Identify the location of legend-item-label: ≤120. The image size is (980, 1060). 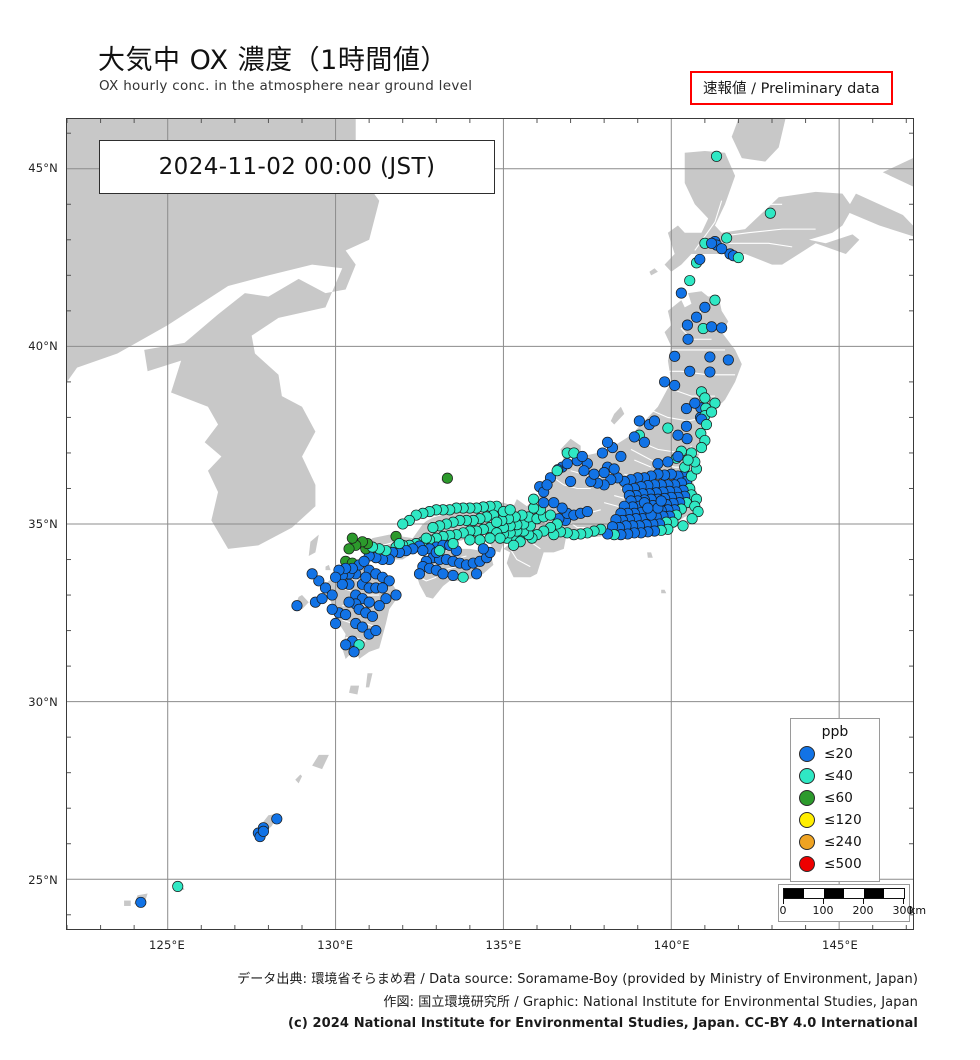
(843, 820).